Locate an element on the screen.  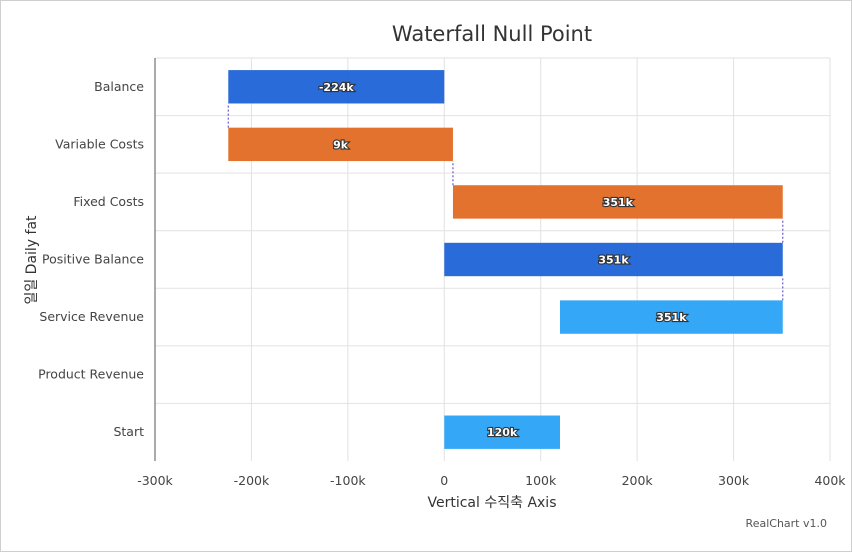
x-tick-label: 0 is located at coordinates (444, 480).